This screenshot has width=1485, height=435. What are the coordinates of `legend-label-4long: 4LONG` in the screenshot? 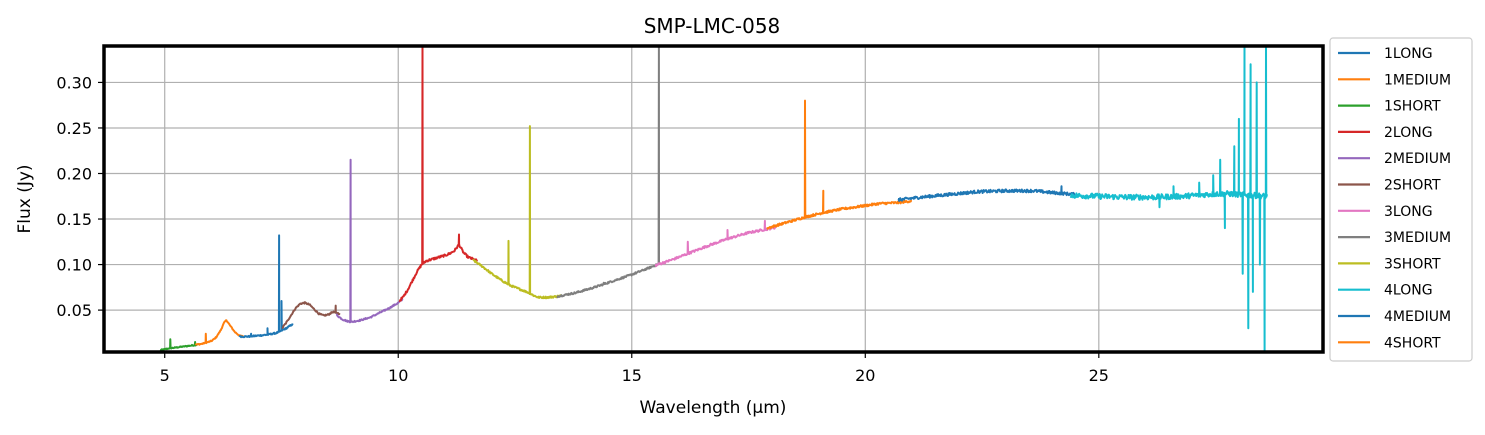 It's located at (1408, 291).